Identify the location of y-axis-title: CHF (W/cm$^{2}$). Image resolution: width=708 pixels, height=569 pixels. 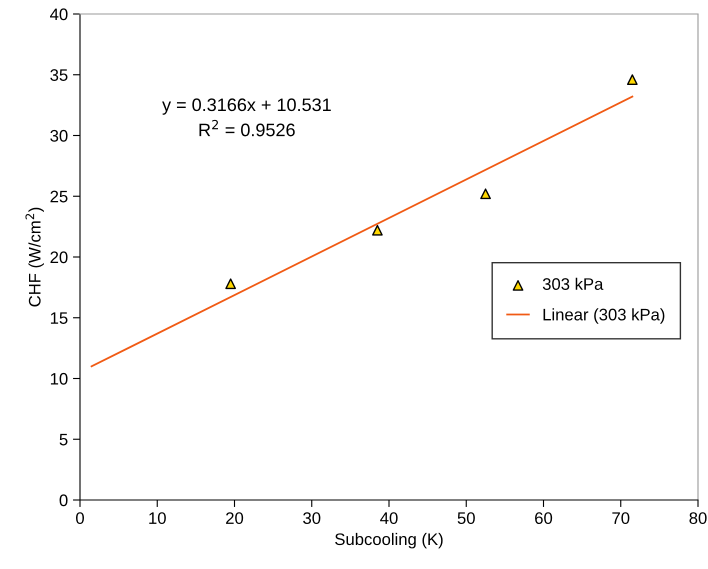
(34, 257).